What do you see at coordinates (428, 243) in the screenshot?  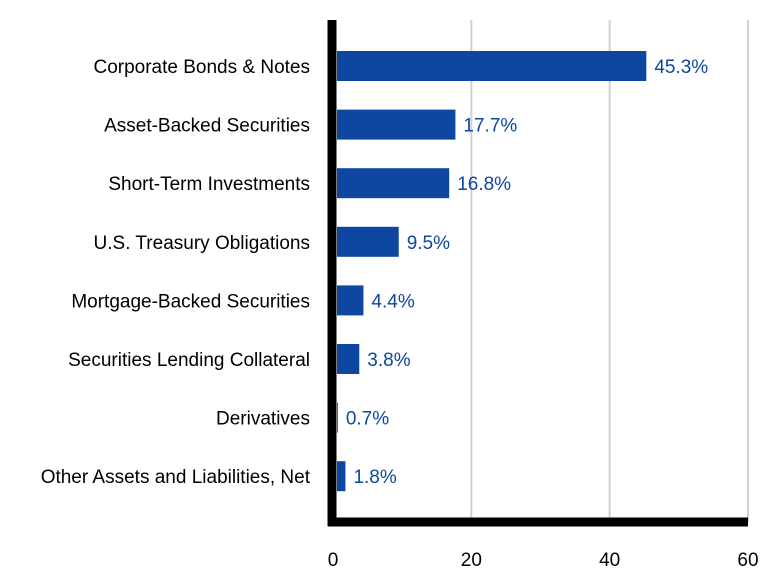 I see `data-label-3: 9.5%` at bounding box center [428, 243].